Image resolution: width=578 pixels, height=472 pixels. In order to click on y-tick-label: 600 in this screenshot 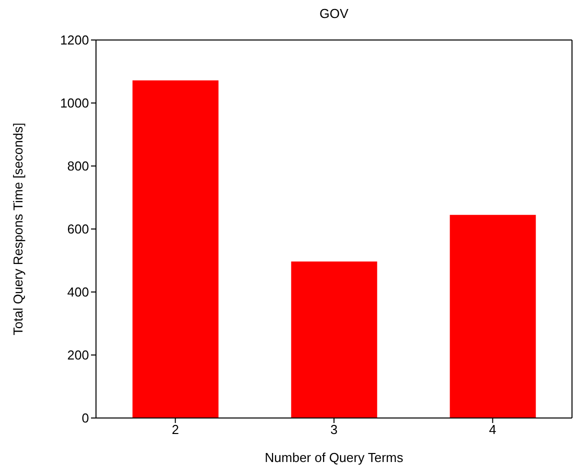, I will do `click(78, 229)`.